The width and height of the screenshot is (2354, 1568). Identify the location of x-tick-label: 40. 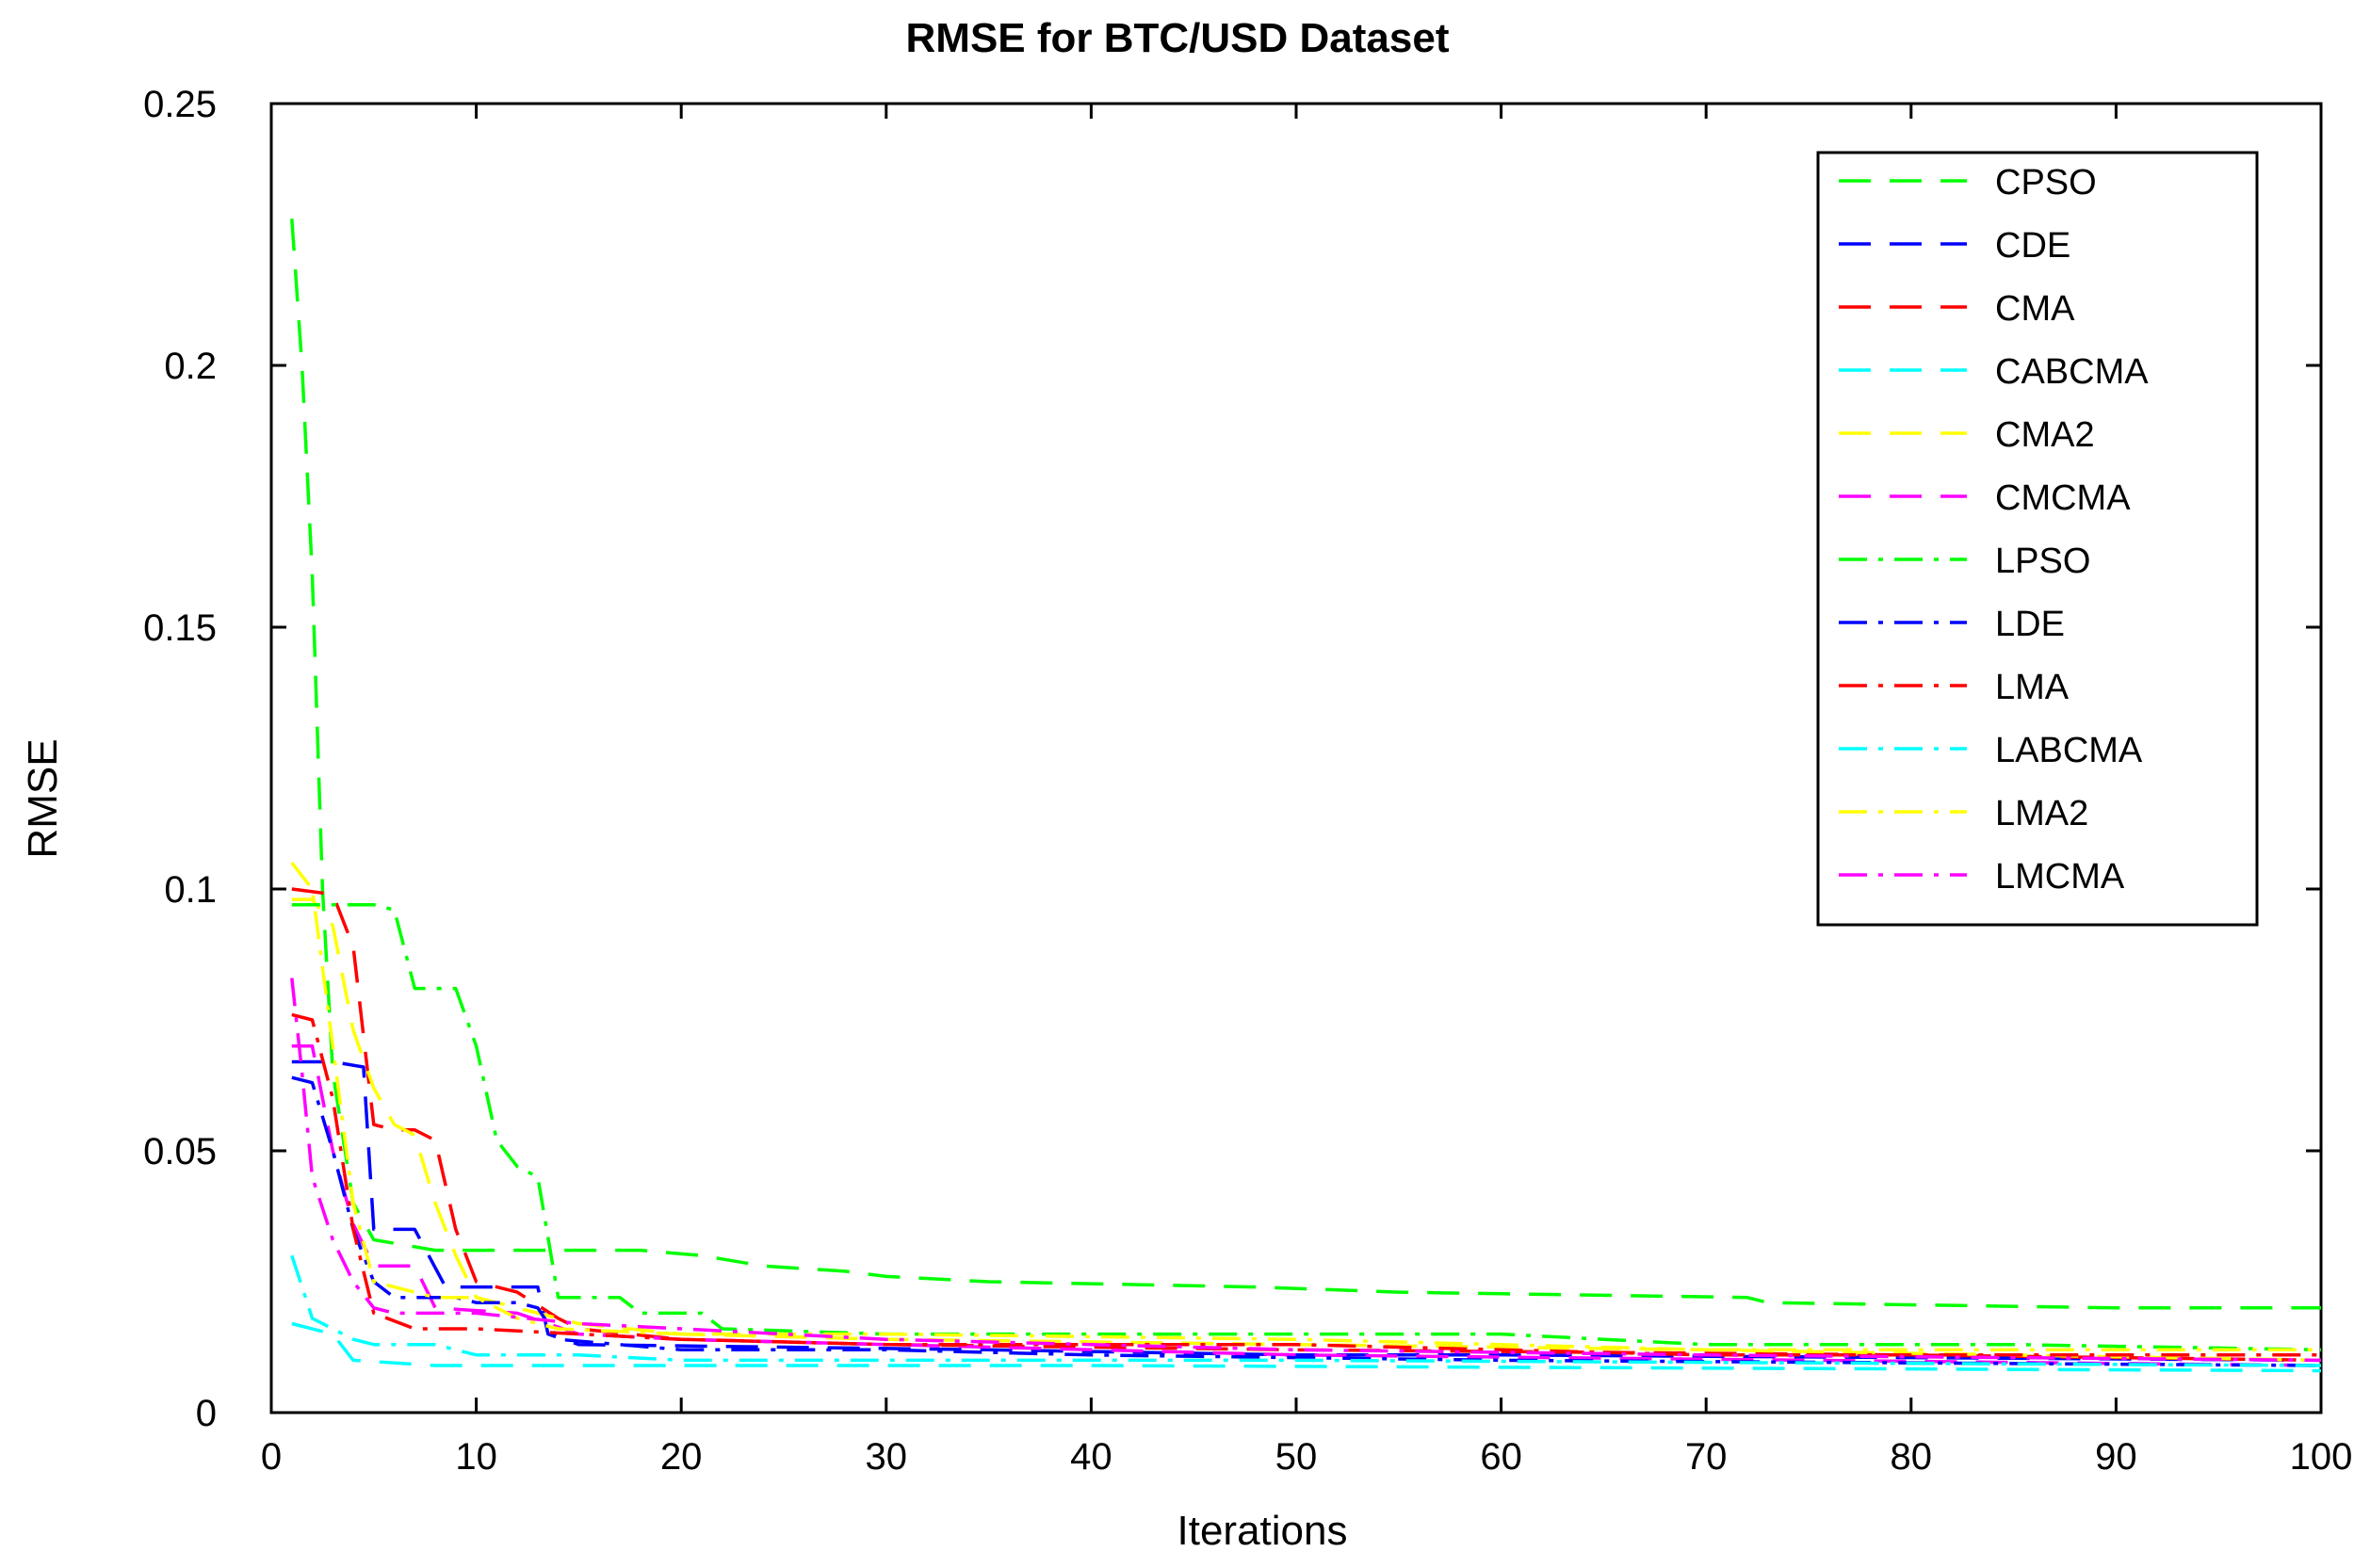
(1091, 1457).